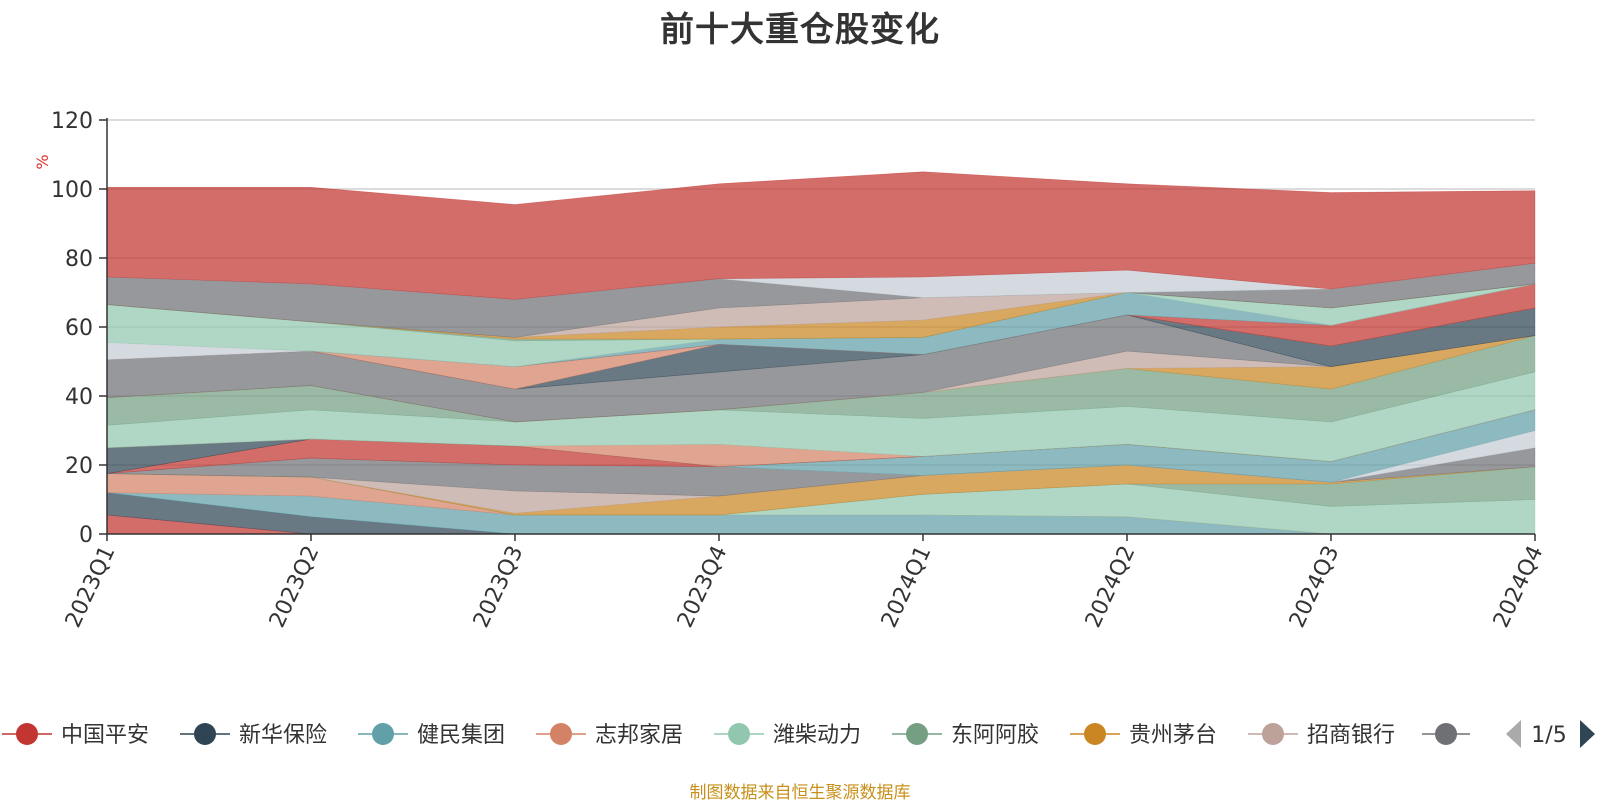 Image resolution: width=1600 pixels, height=803 pixels. What do you see at coordinates (79, 466) in the screenshot?
I see `y-tick-label: 20` at bounding box center [79, 466].